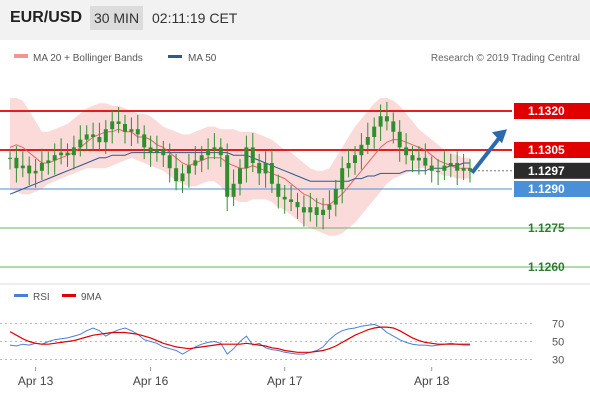 The image size is (590, 400). Describe the element at coordinates (69, 295) in the screenshot. I see `rsi-ma-legend-swatch` at that location.